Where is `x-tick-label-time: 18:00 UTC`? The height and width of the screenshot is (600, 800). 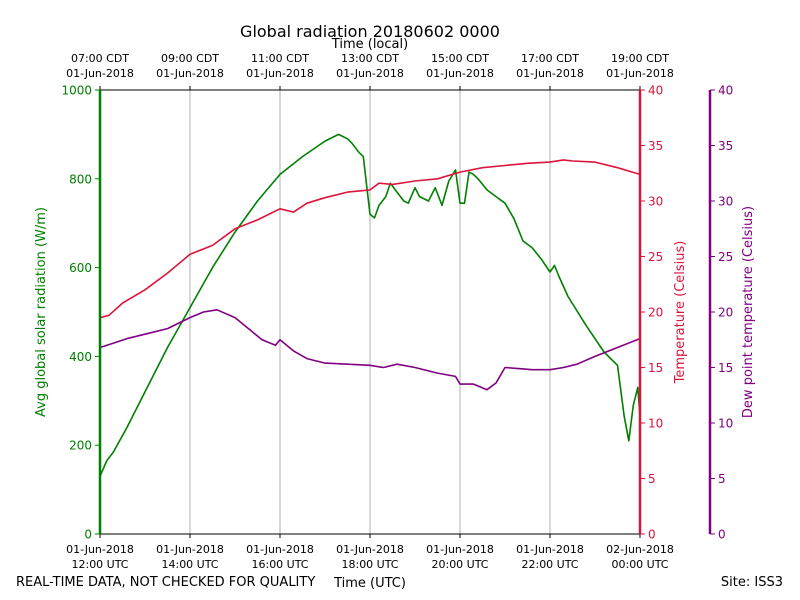
x-tick-label-time: 18:00 UTC is located at coordinates (369, 564).